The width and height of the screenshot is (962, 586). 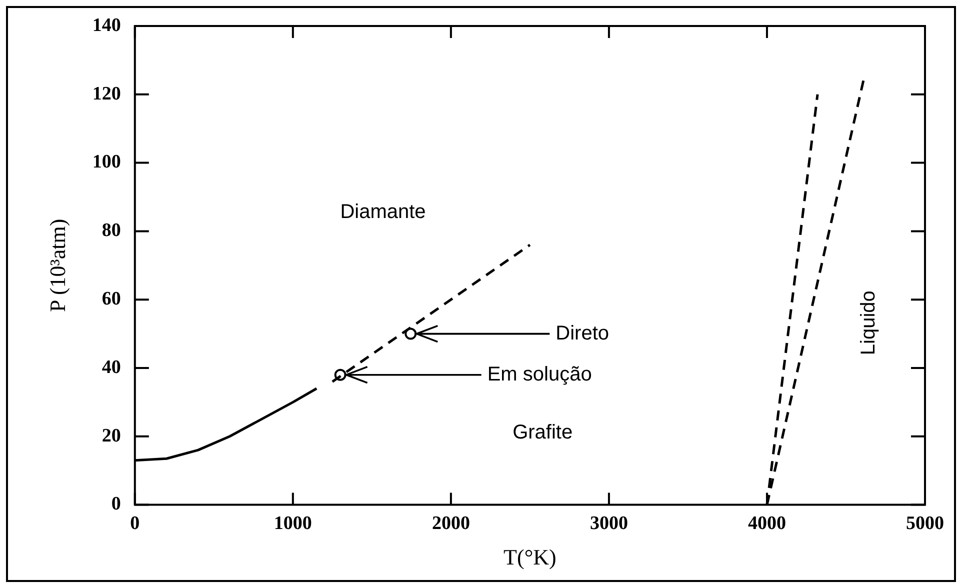 I want to click on y-axis-title: P (10³atm), so click(x=57, y=265).